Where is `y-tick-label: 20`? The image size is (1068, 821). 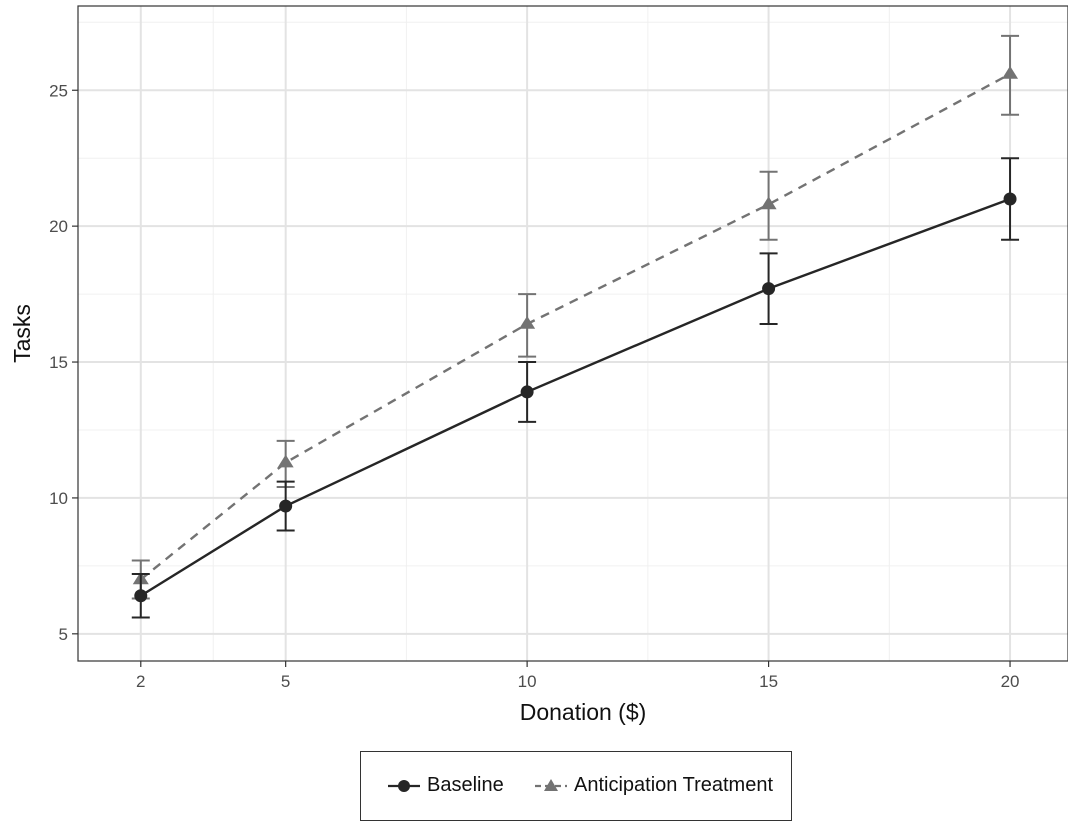 y-tick-label: 20 is located at coordinates (58, 226).